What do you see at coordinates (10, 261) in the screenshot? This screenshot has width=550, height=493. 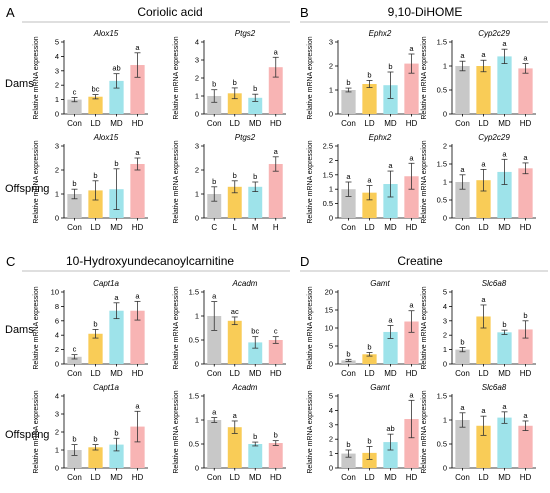 I see `panel-c-letter: C` at bounding box center [10, 261].